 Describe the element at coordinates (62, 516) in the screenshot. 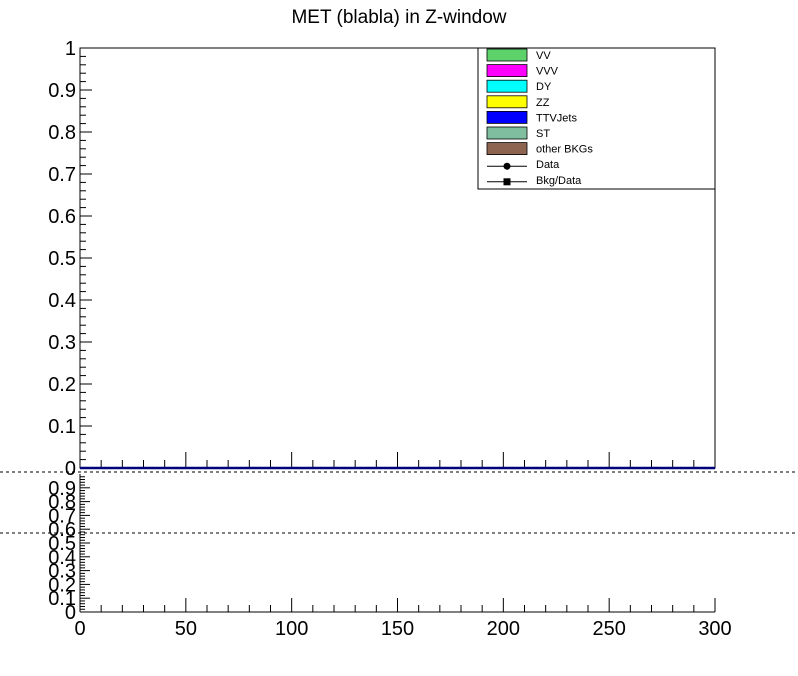

I see `ratio-y-tick-label: 0.7` at that location.